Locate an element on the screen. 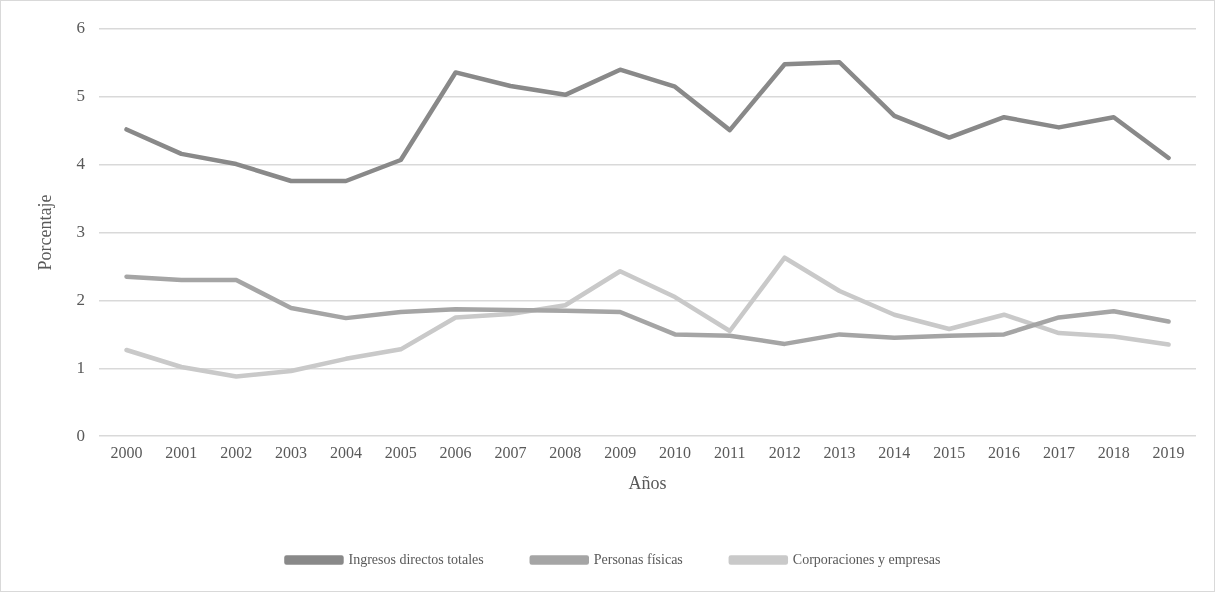  x-tick-label: 2016 is located at coordinates (1004, 452).